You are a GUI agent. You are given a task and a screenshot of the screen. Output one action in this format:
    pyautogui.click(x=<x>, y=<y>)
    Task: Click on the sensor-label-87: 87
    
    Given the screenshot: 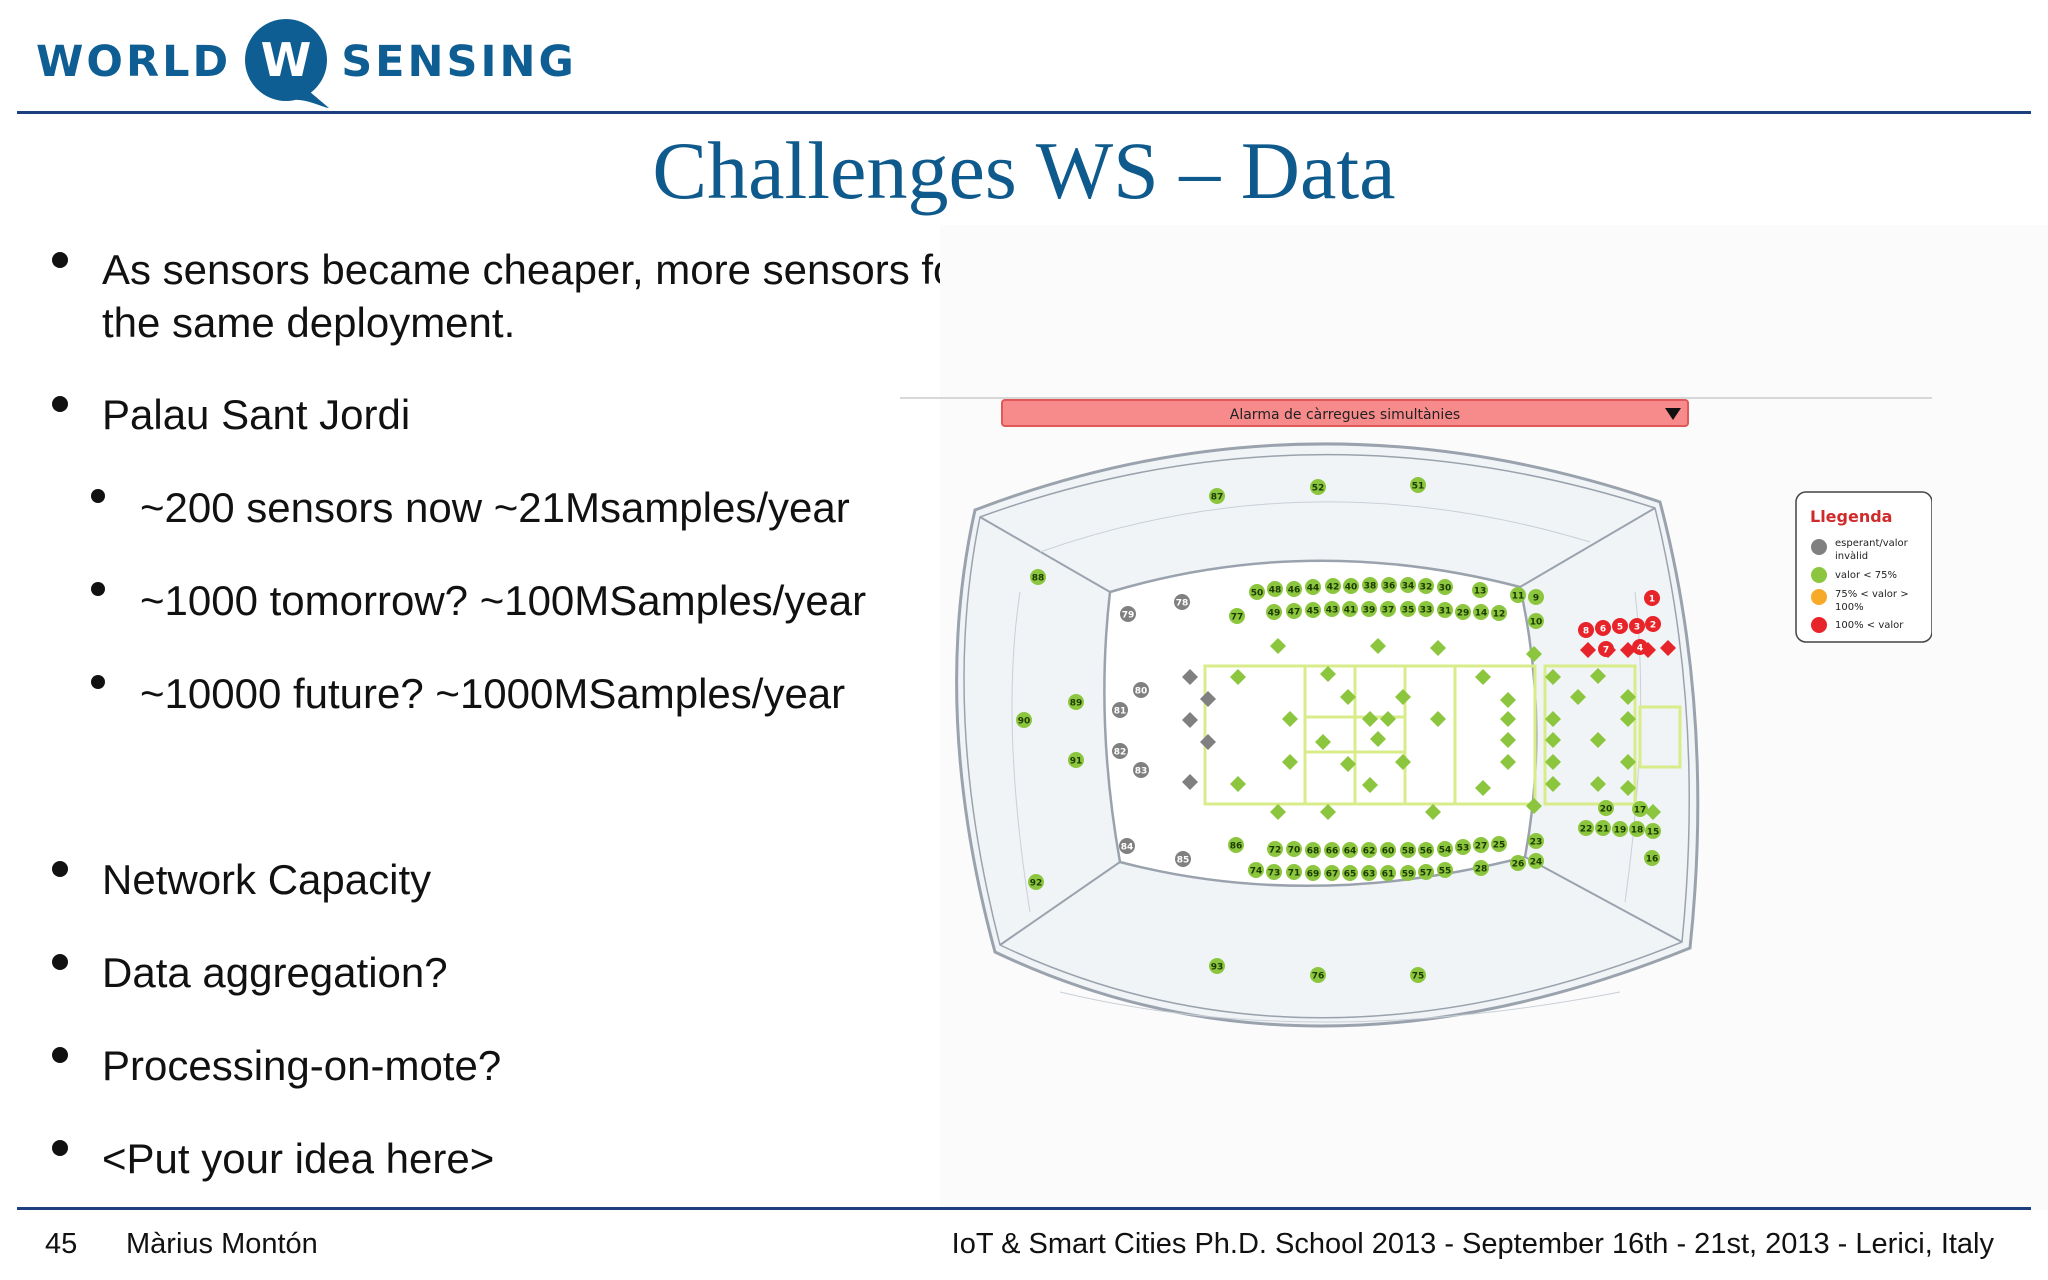 What is the action you would take?
    pyautogui.click(x=1217, y=498)
    